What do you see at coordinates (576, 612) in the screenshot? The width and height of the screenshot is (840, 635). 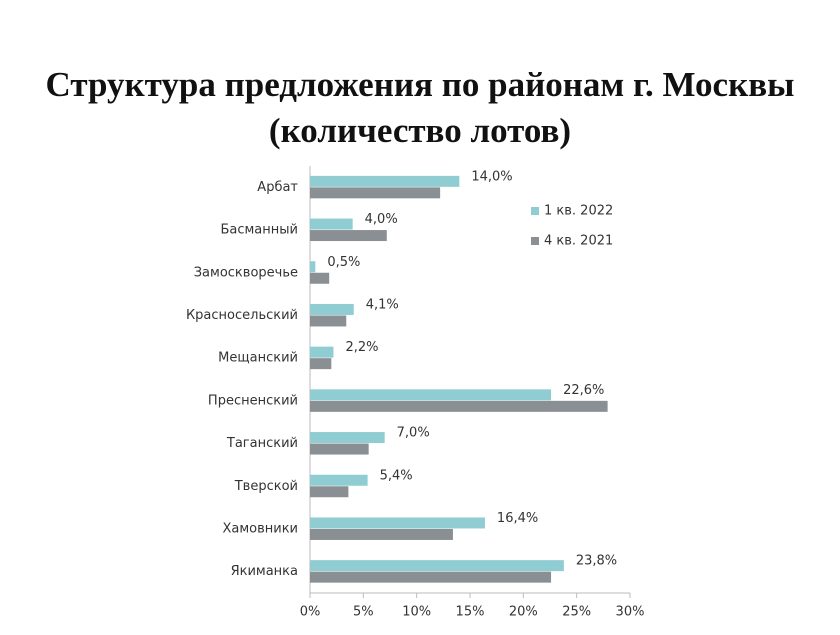 I see `x-tick-label: 25%` at bounding box center [576, 612].